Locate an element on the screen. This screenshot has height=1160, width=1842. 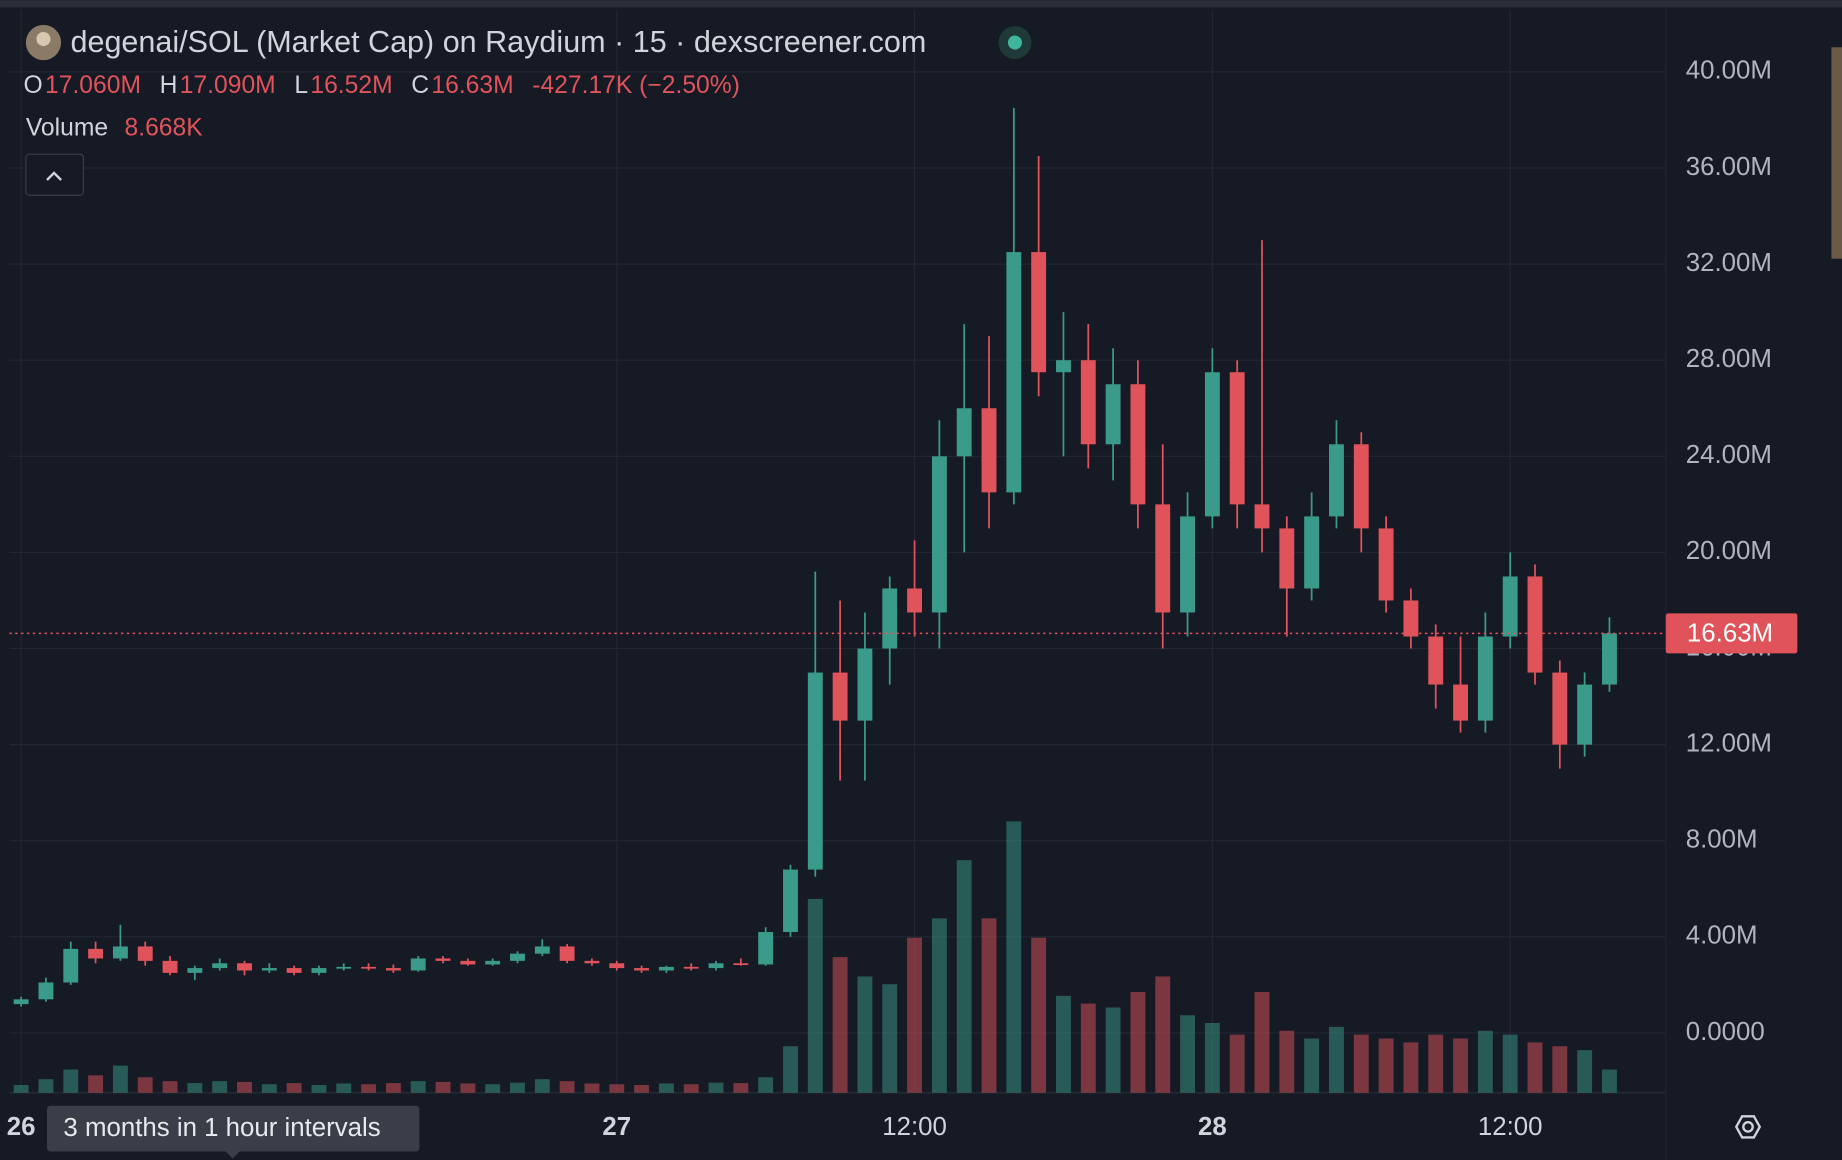
token-avatar-face is located at coordinates (43, 39).